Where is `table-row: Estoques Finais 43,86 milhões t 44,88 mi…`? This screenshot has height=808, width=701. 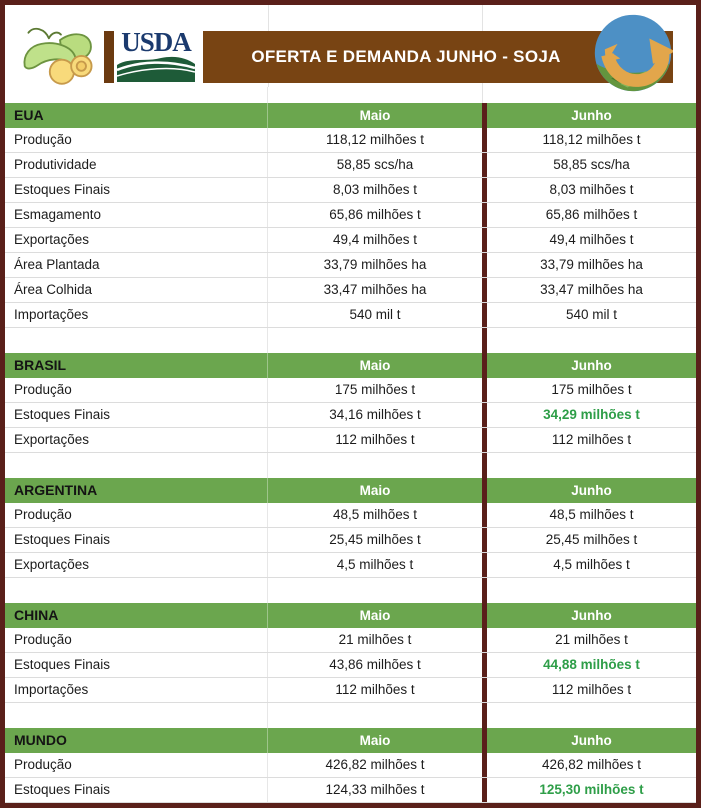 table-row: Estoques Finais 43,86 milhões t 44,88 mi… is located at coordinates (350, 665).